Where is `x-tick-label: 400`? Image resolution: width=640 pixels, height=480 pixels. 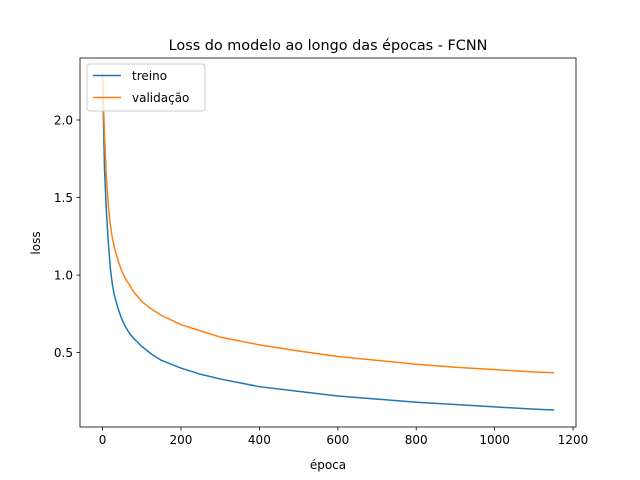 x-tick-label: 400 is located at coordinates (259, 440).